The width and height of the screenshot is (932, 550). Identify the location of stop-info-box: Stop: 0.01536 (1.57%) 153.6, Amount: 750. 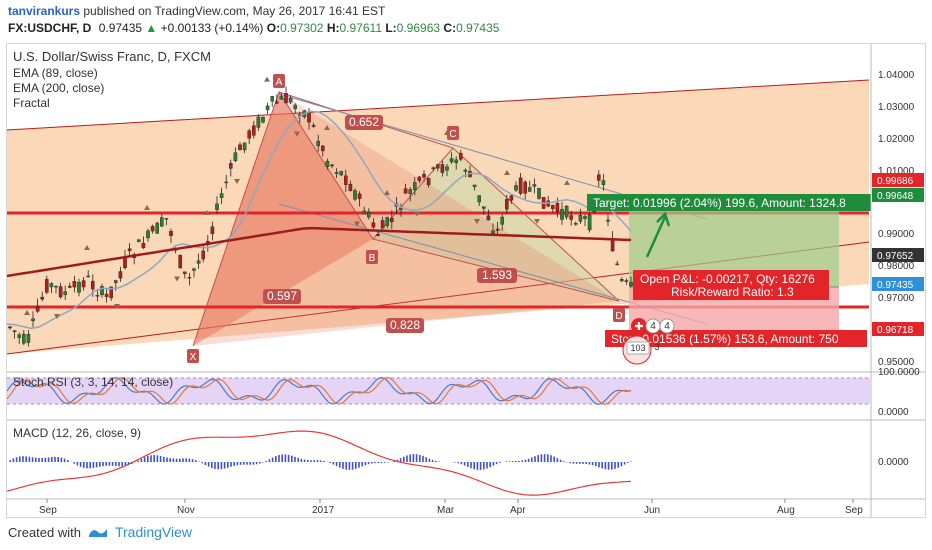
(736, 338).